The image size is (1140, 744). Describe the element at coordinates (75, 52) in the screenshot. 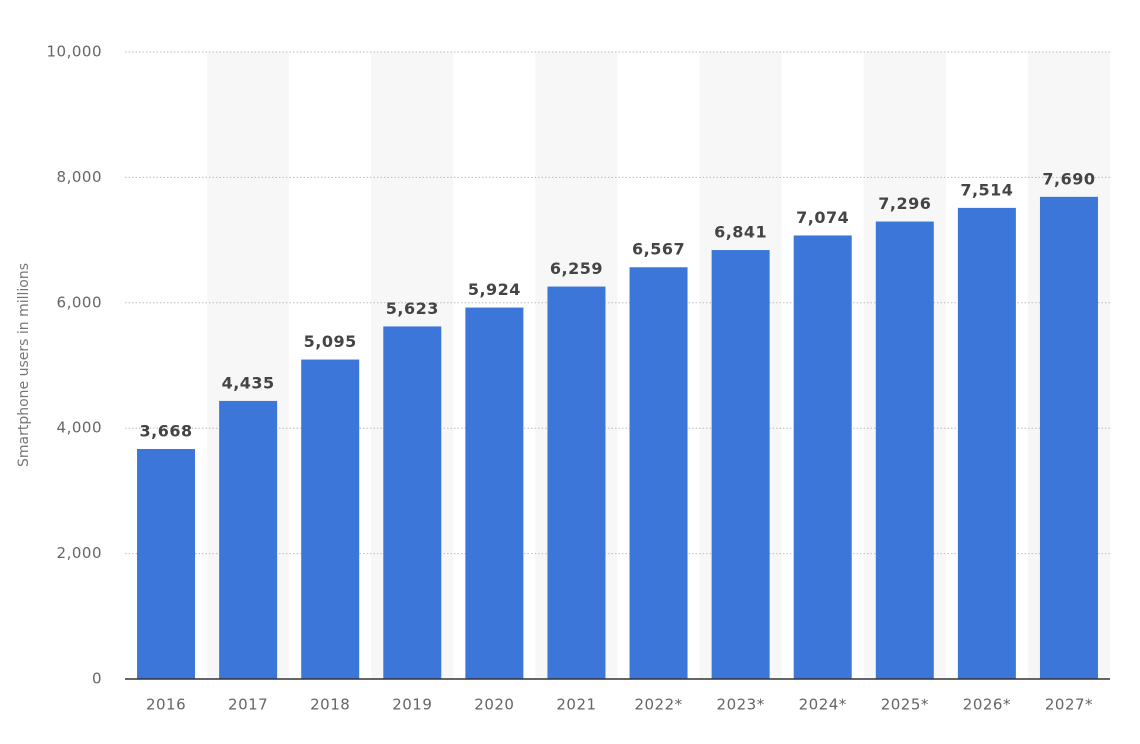

I see `y-tick-label: 10,000` at that location.